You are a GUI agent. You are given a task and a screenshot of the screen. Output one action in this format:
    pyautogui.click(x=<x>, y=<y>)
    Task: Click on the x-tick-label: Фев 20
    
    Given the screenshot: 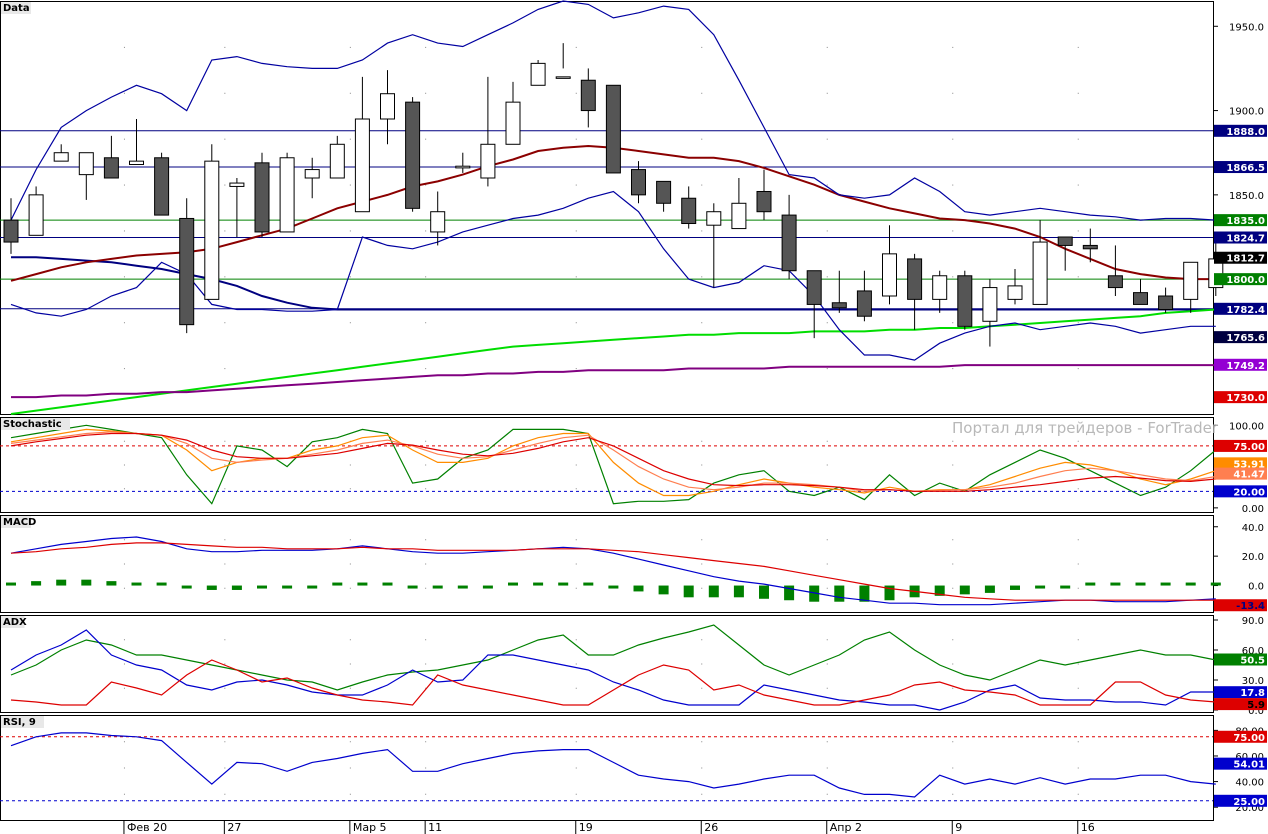 What is the action you would take?
    pyautogui.click(x=147, y=827)
    